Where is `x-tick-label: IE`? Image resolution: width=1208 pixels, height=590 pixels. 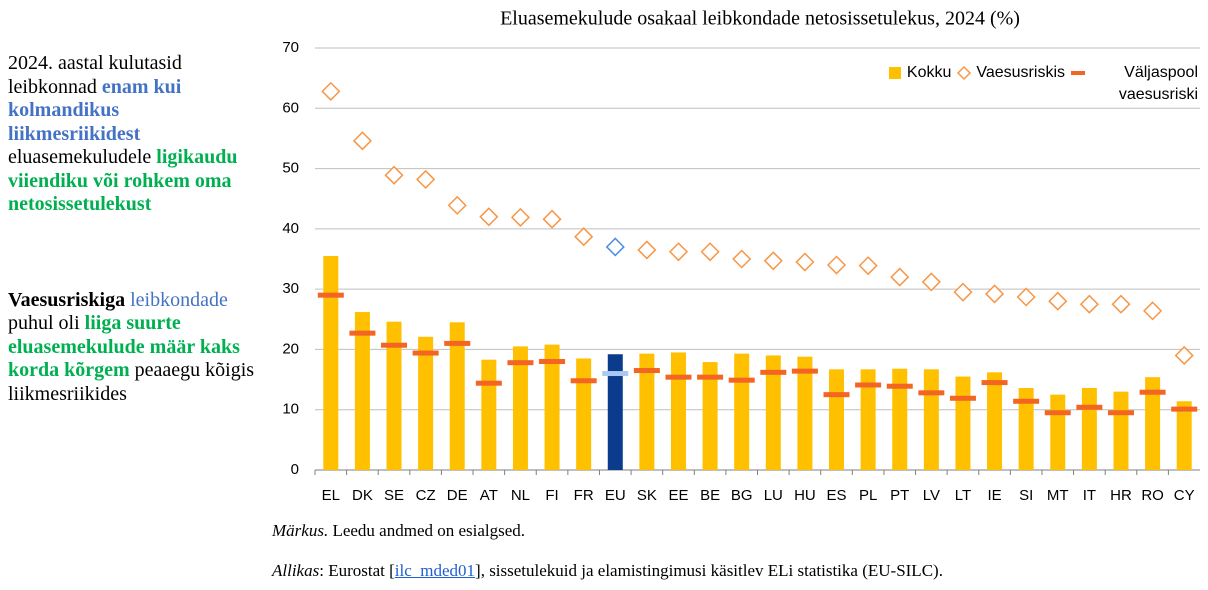
x-tick-label: IE is located at coordinates (994, 495).